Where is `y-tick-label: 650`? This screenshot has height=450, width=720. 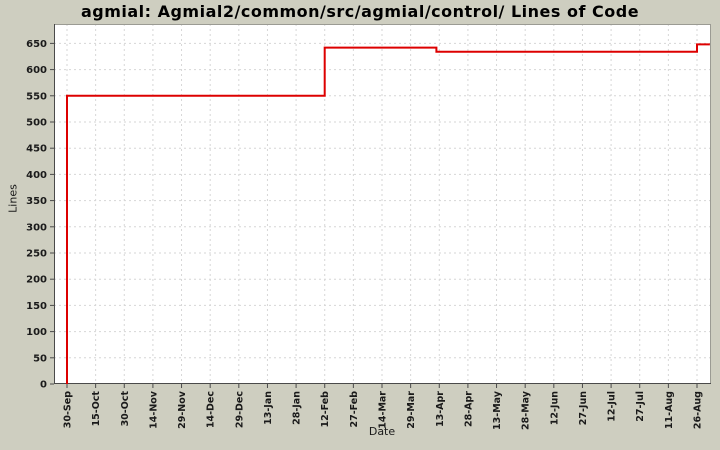
y-tick-label: 650 is located at coordinates (36, 44).